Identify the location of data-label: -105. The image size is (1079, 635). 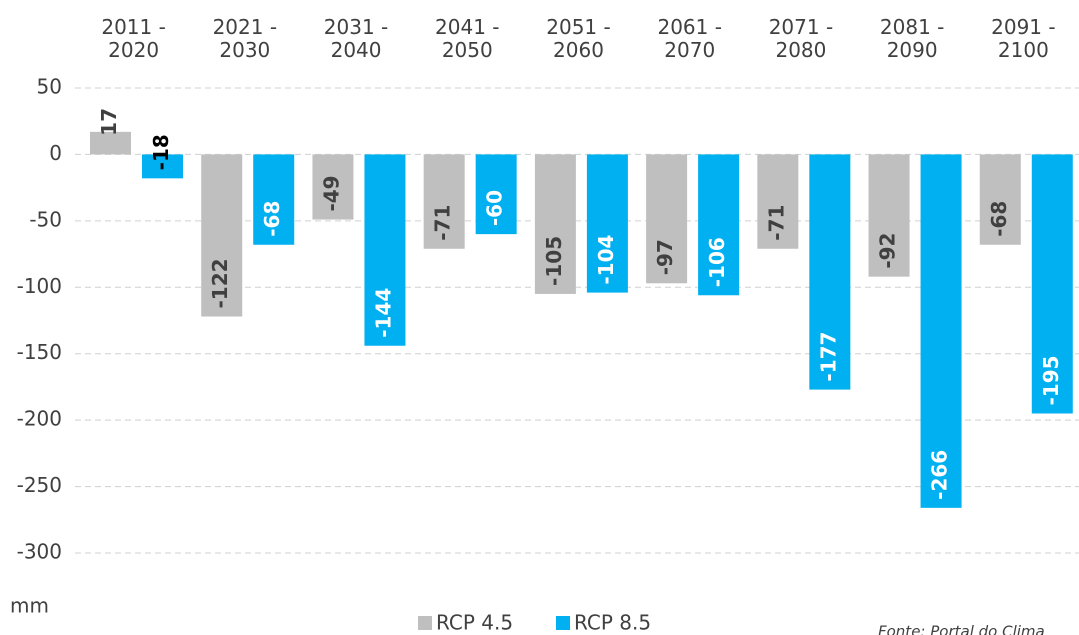
(554, 261).